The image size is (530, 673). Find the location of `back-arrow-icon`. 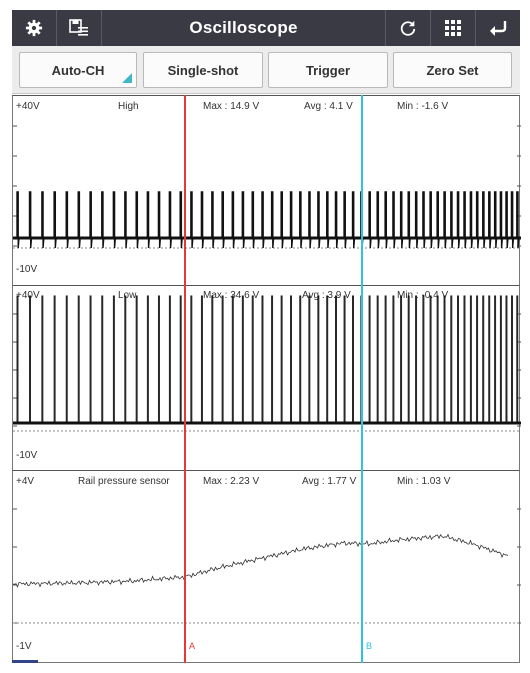

back-arrow-icon is located at coordinates (498, 28).